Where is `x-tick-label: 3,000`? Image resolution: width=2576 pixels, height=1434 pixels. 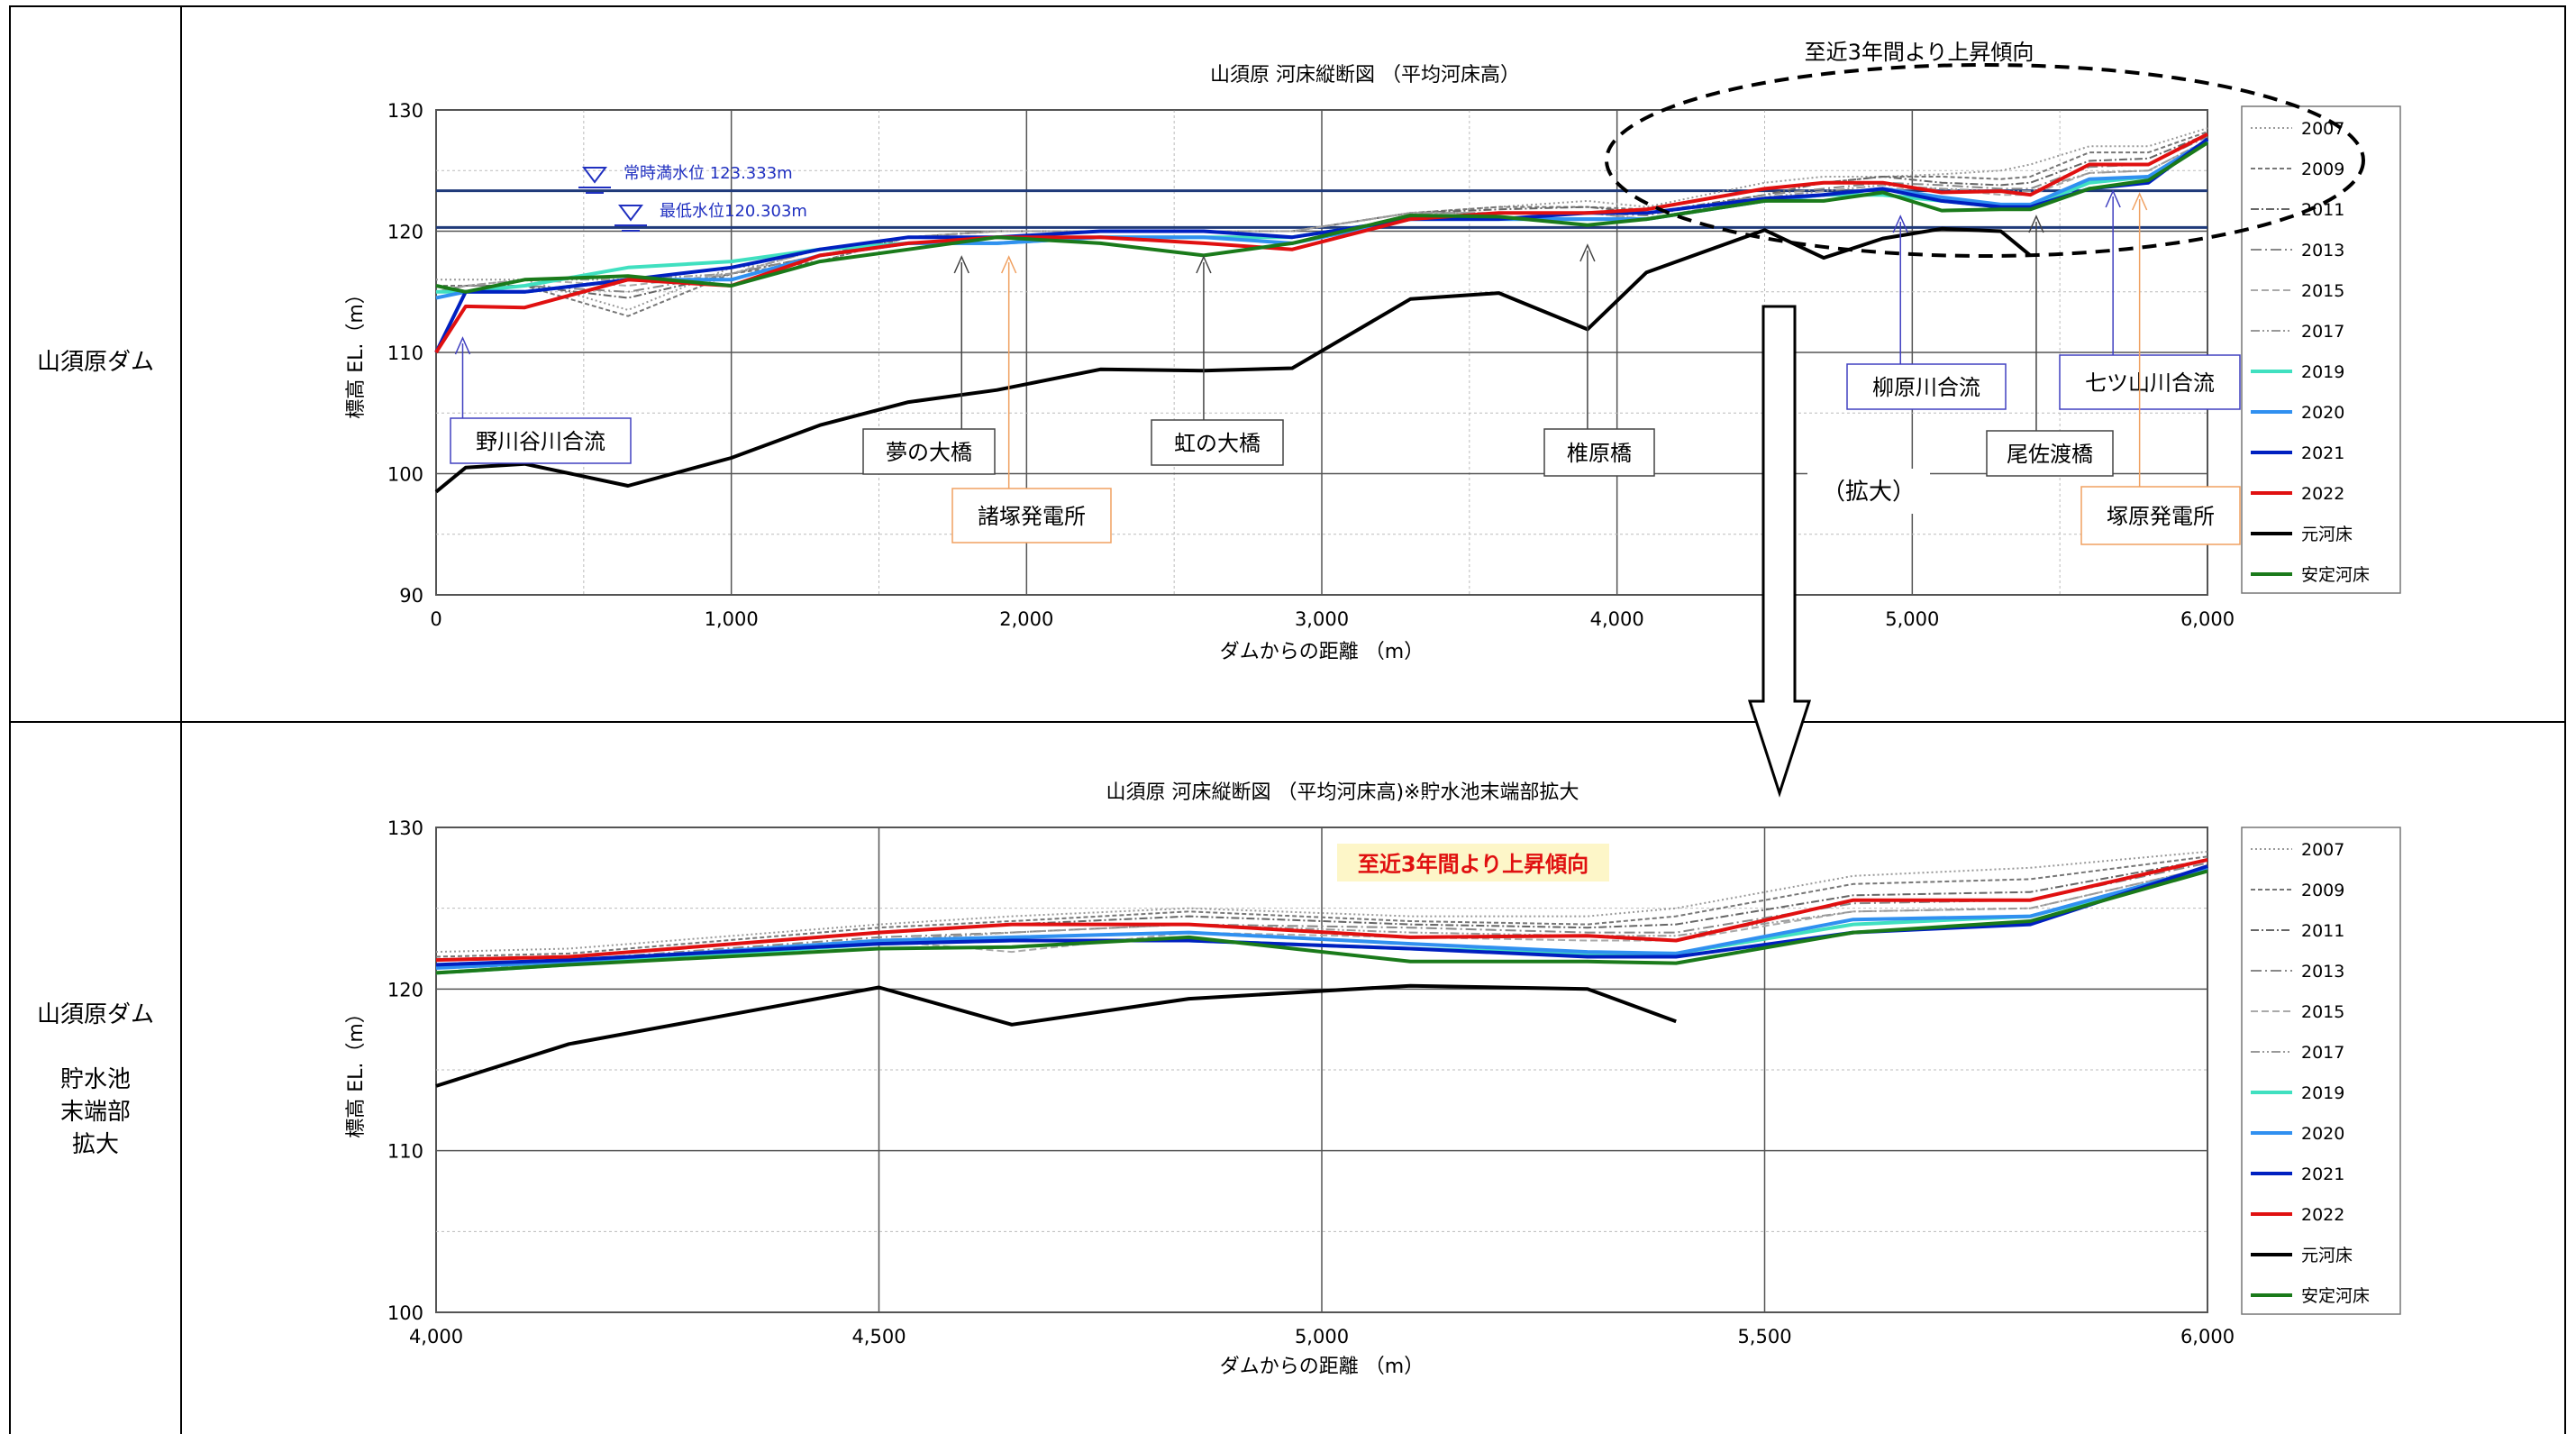 x-tick-label: 3,000 is located at coordinates (1322, 619).